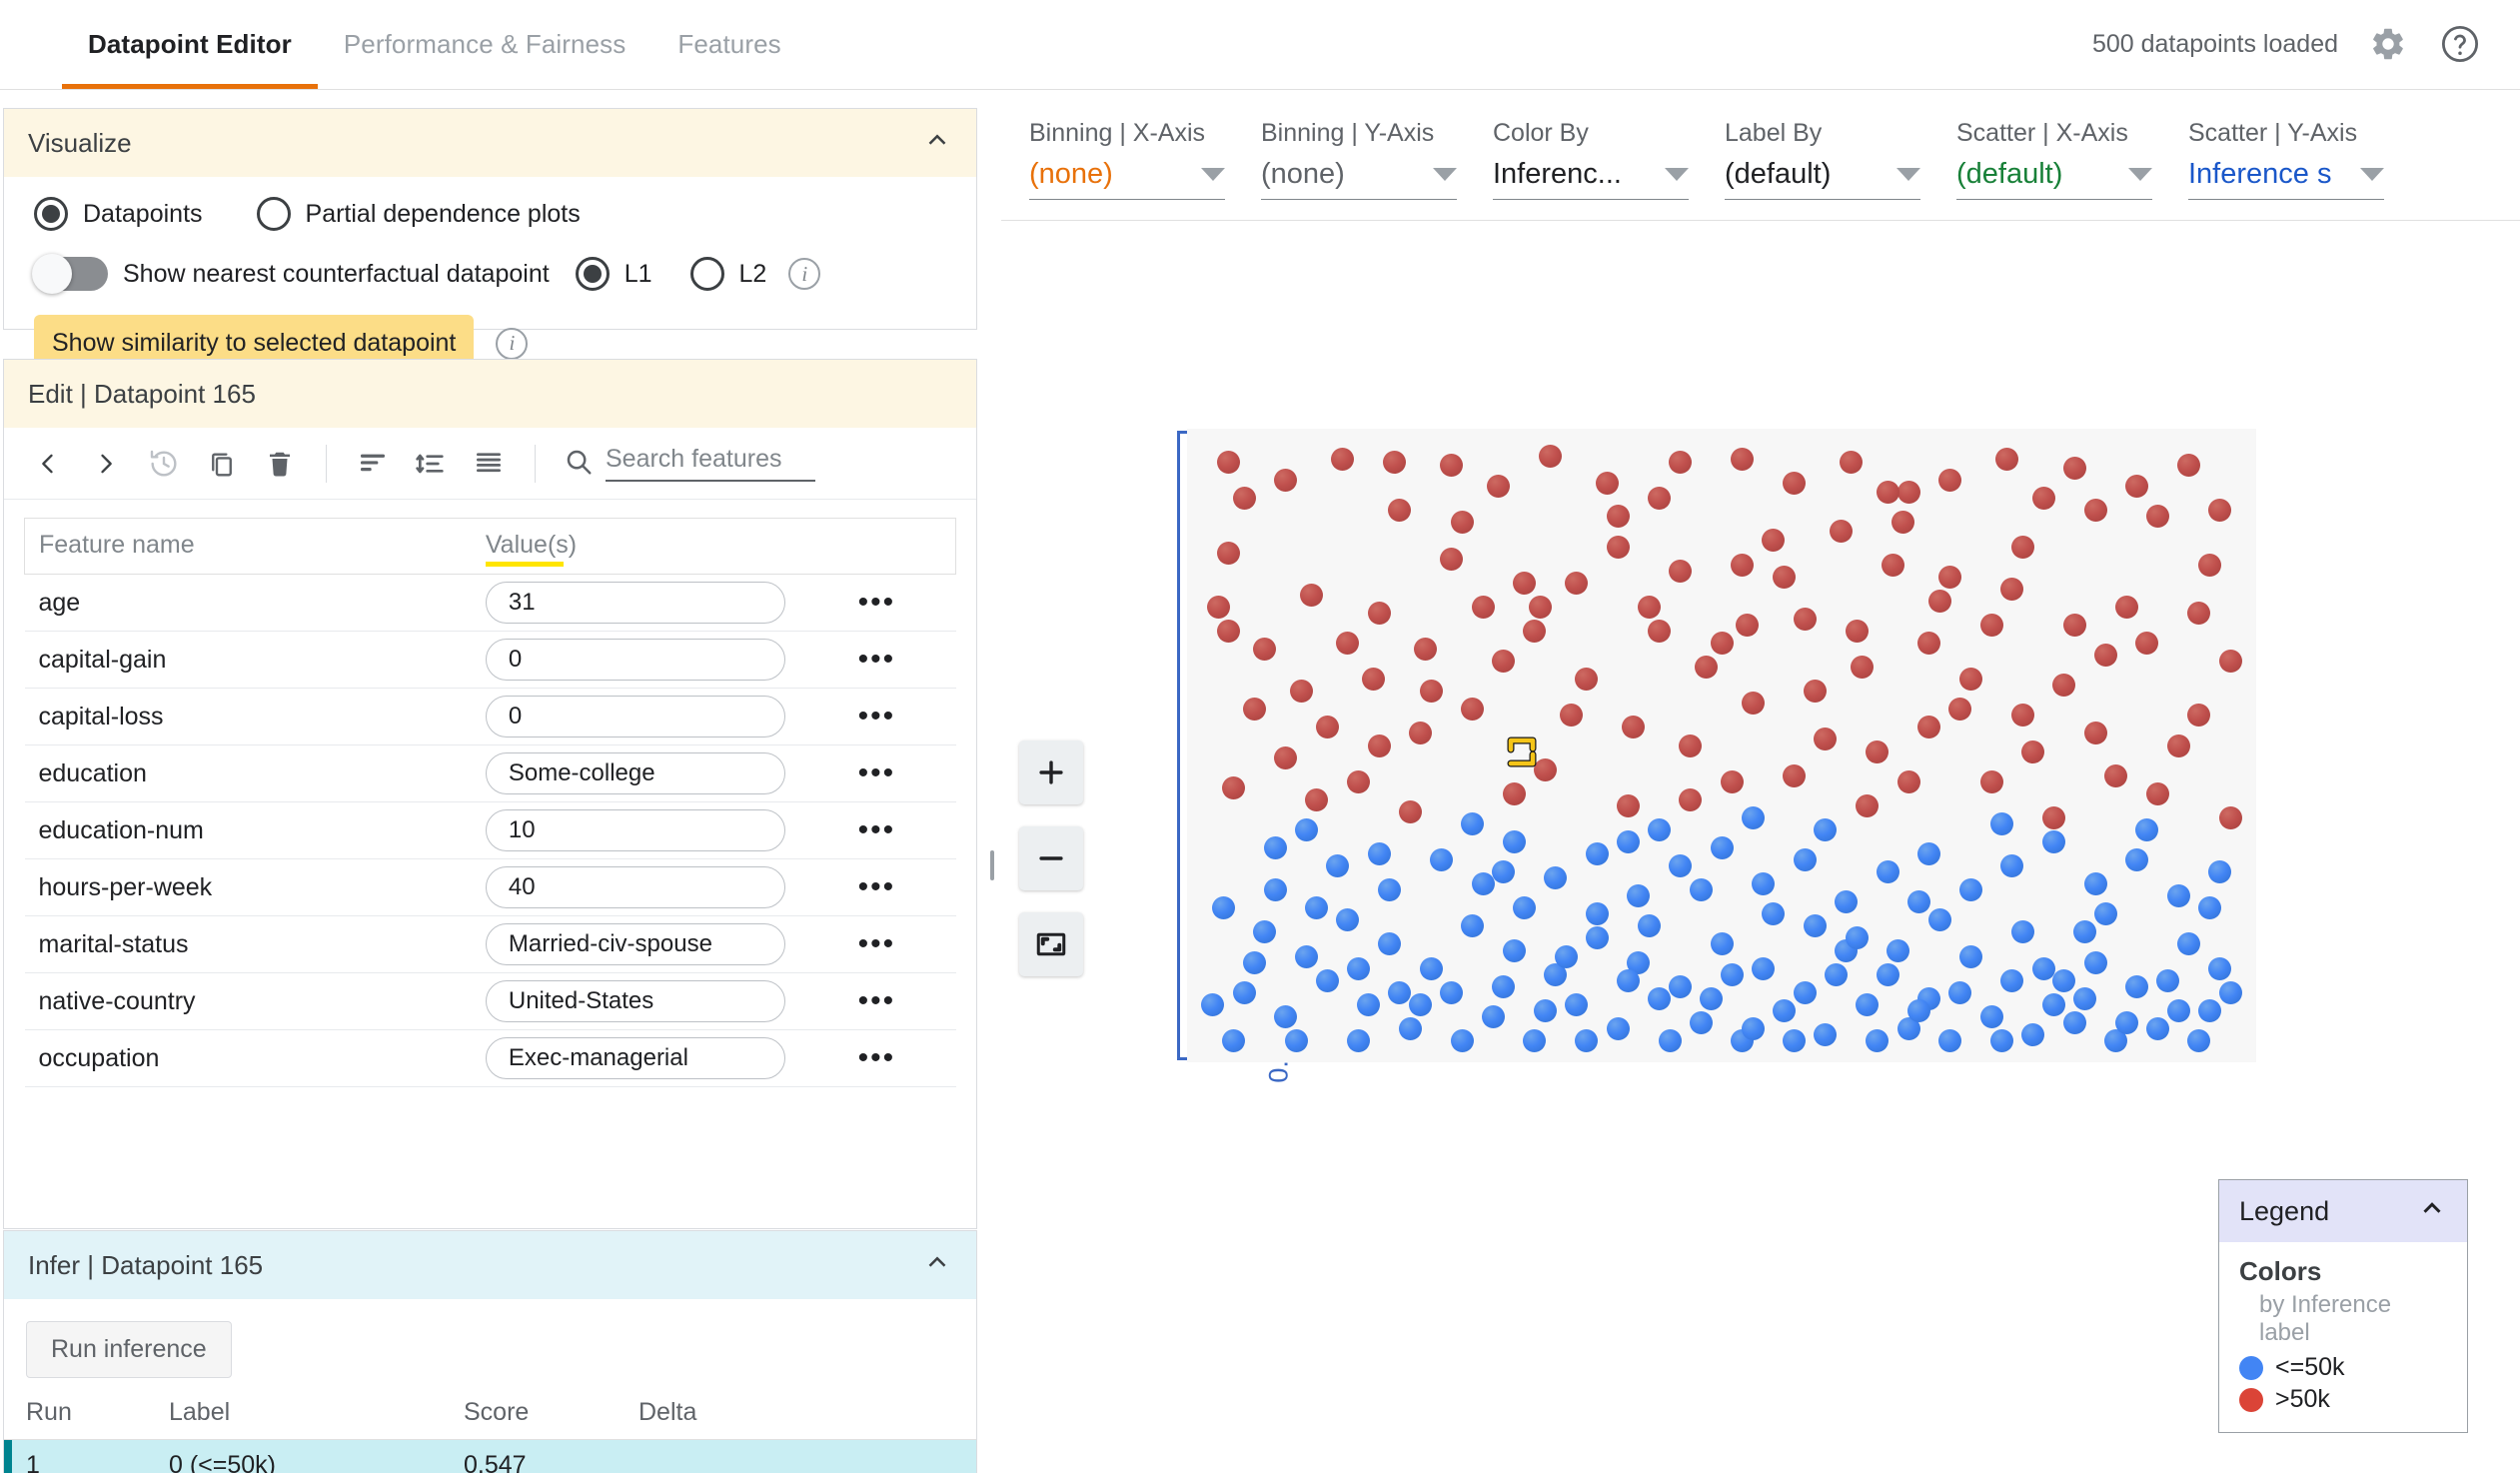 This screenshot has height=1473, width=2520. Describe the element at coordinates (1127, 179) in the screenshot. I see `binning-x-axis-select: (none)` at that location.